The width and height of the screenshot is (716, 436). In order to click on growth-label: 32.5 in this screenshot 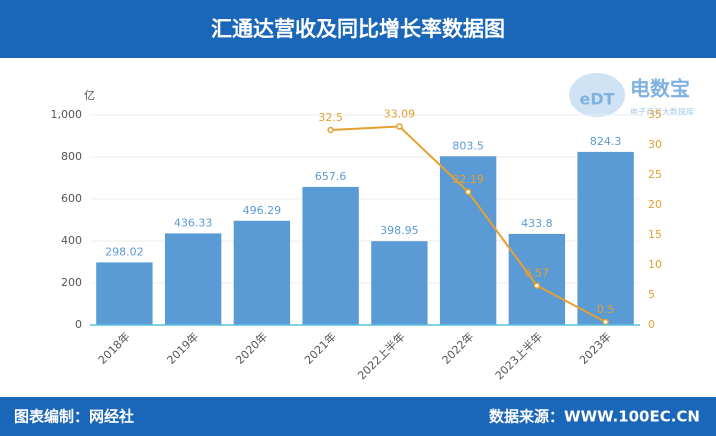, I will do `click(330, 117)`.